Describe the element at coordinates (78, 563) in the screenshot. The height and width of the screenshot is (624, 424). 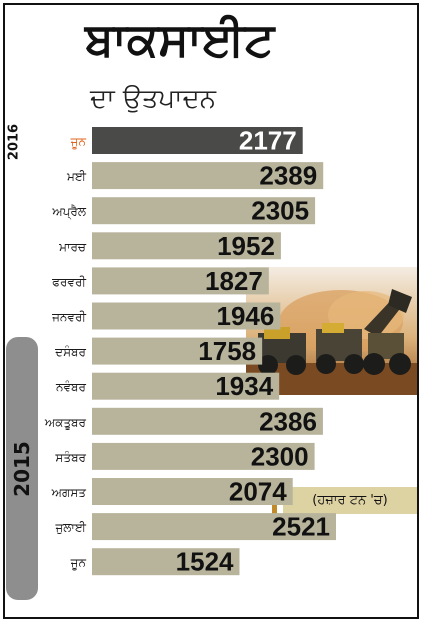
I see `category-label-12: ਜੂਨ` at that location.